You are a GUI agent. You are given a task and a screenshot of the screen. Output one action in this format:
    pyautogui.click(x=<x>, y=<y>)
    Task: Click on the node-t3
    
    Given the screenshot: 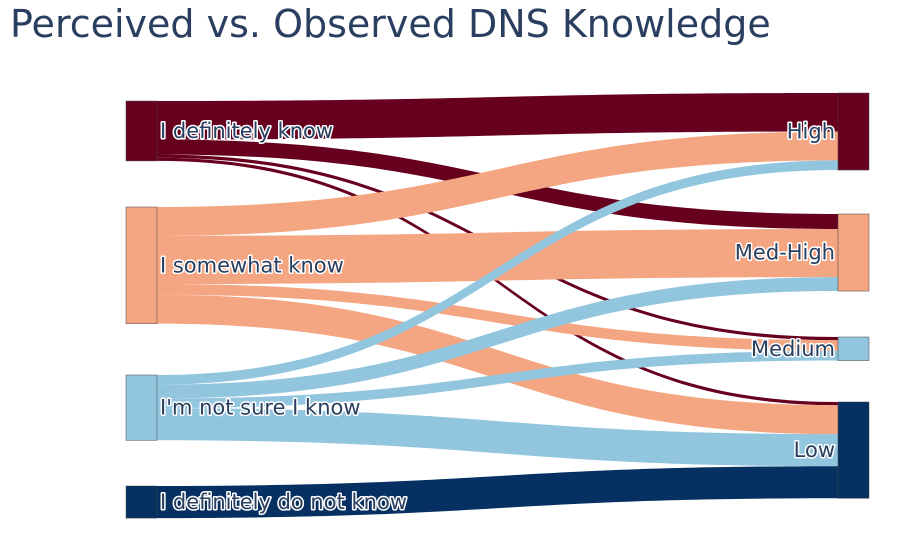 What is the action you would take?
    pyautogui.click(x=853, y=450)
    